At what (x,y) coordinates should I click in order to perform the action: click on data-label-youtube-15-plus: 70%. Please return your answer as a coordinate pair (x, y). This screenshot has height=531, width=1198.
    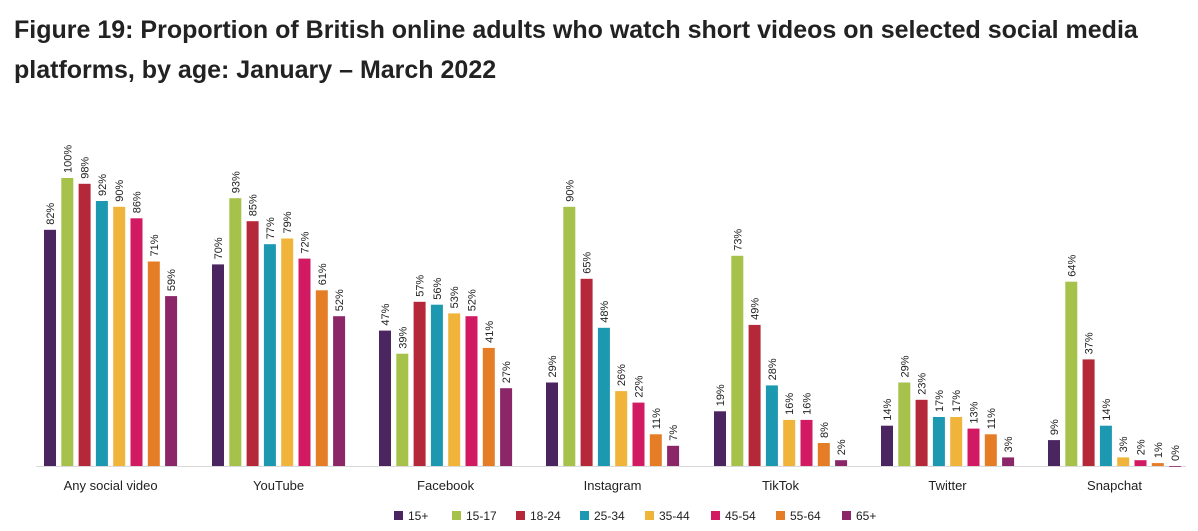
    Looking at the image, I should click on (219, 248).